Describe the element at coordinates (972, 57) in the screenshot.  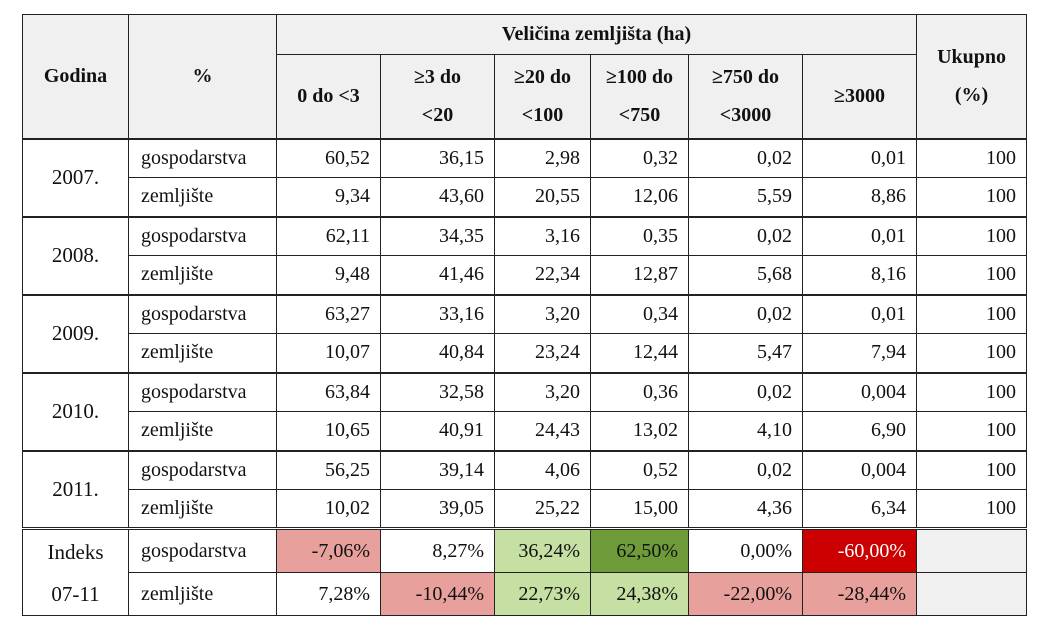
I see `header-ukupno-line1: Ukupno` at that location.